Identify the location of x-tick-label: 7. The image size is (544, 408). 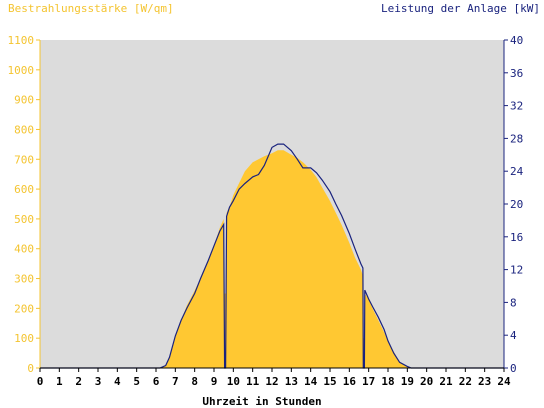
(175, 381).